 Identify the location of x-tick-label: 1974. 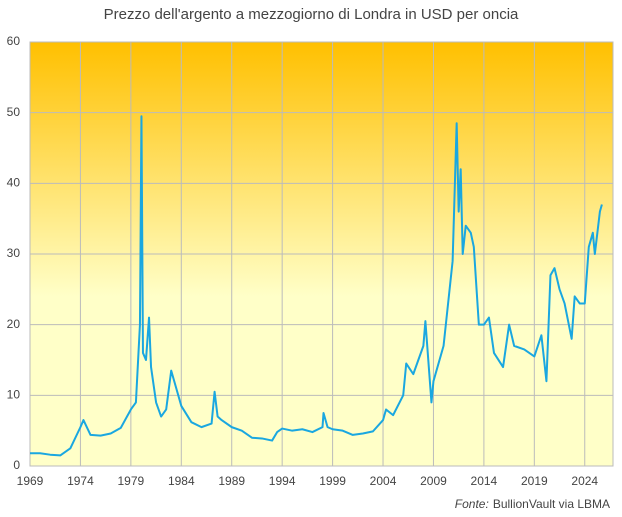
(80, 481).